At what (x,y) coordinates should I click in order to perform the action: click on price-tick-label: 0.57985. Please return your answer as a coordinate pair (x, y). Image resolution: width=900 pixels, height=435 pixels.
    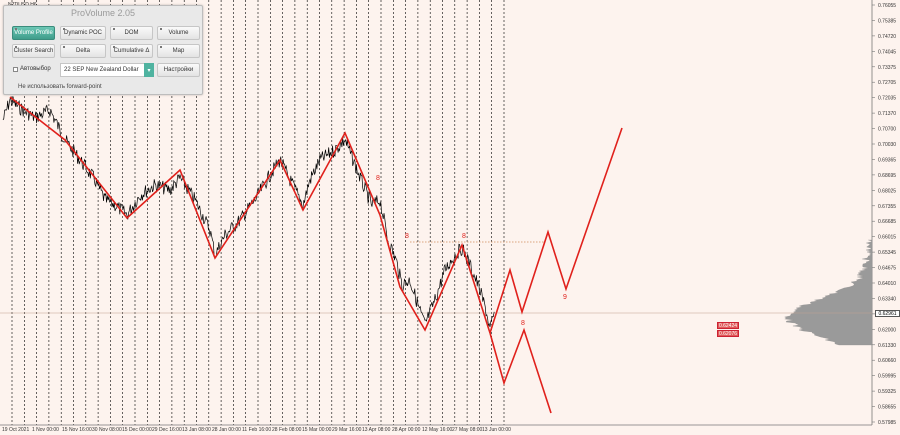
    Looking at the image, I should click on (887, 423).